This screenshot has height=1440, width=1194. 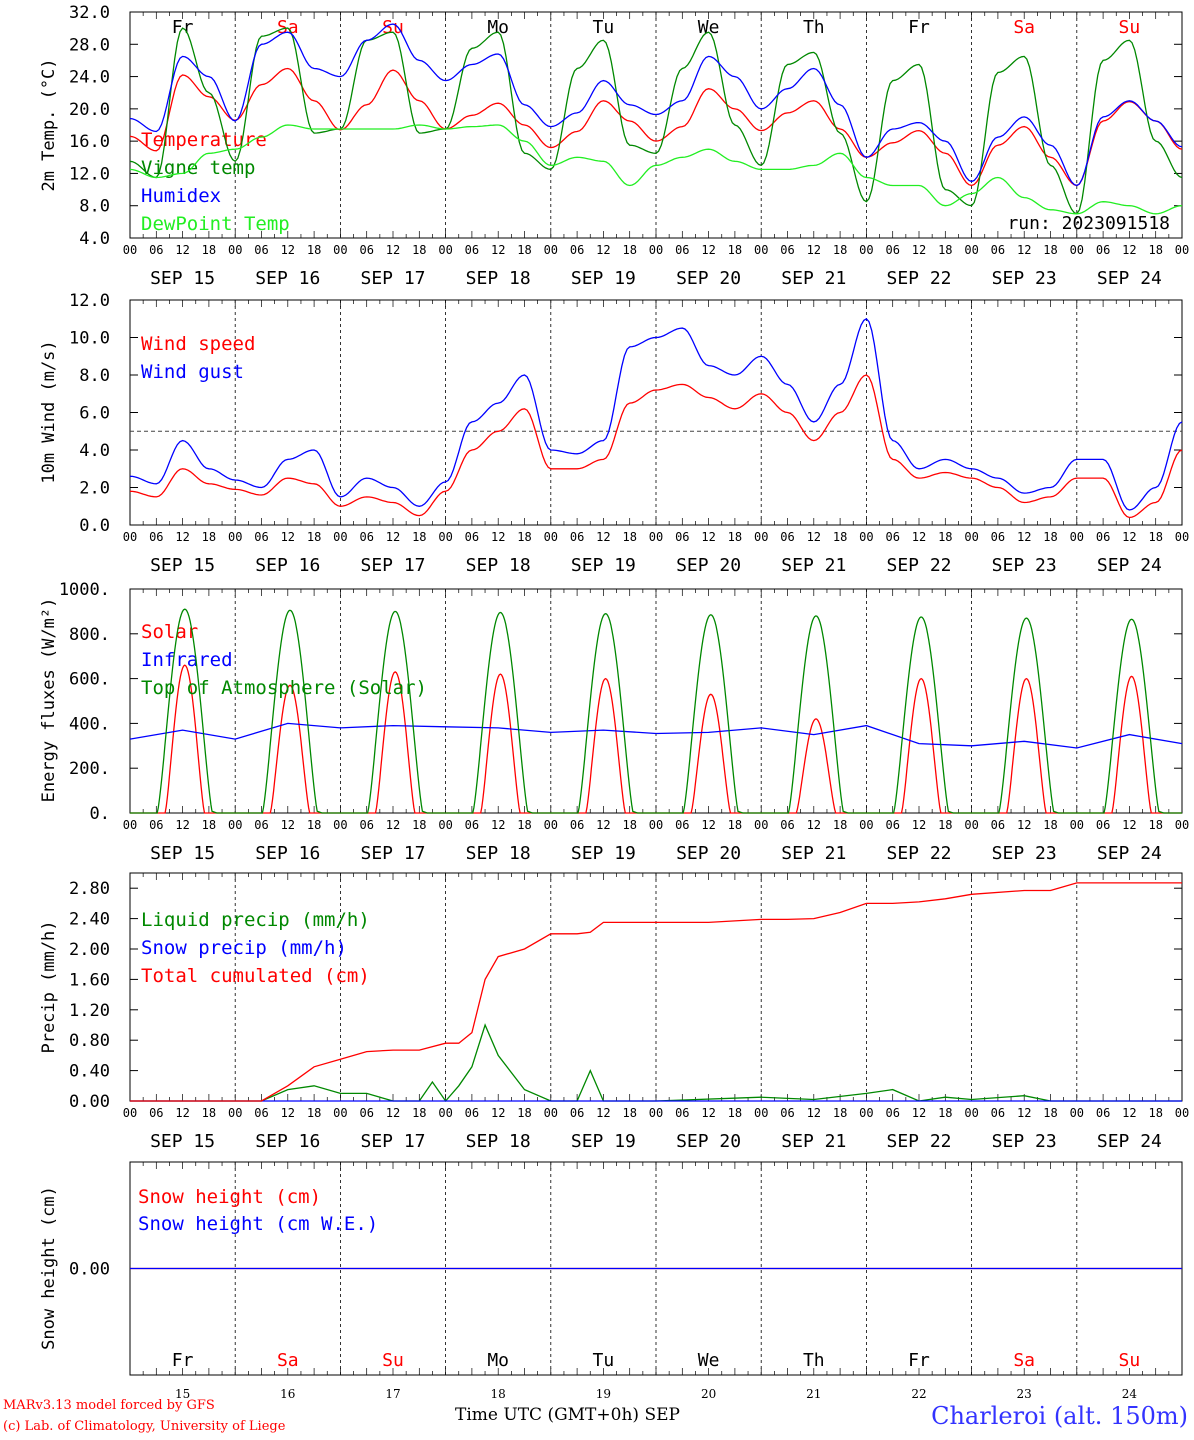 What do you see at coordinates (89, 110) in the screenshot?
I see `y-tick-label: 20.0` at bounding box center [89, 110].